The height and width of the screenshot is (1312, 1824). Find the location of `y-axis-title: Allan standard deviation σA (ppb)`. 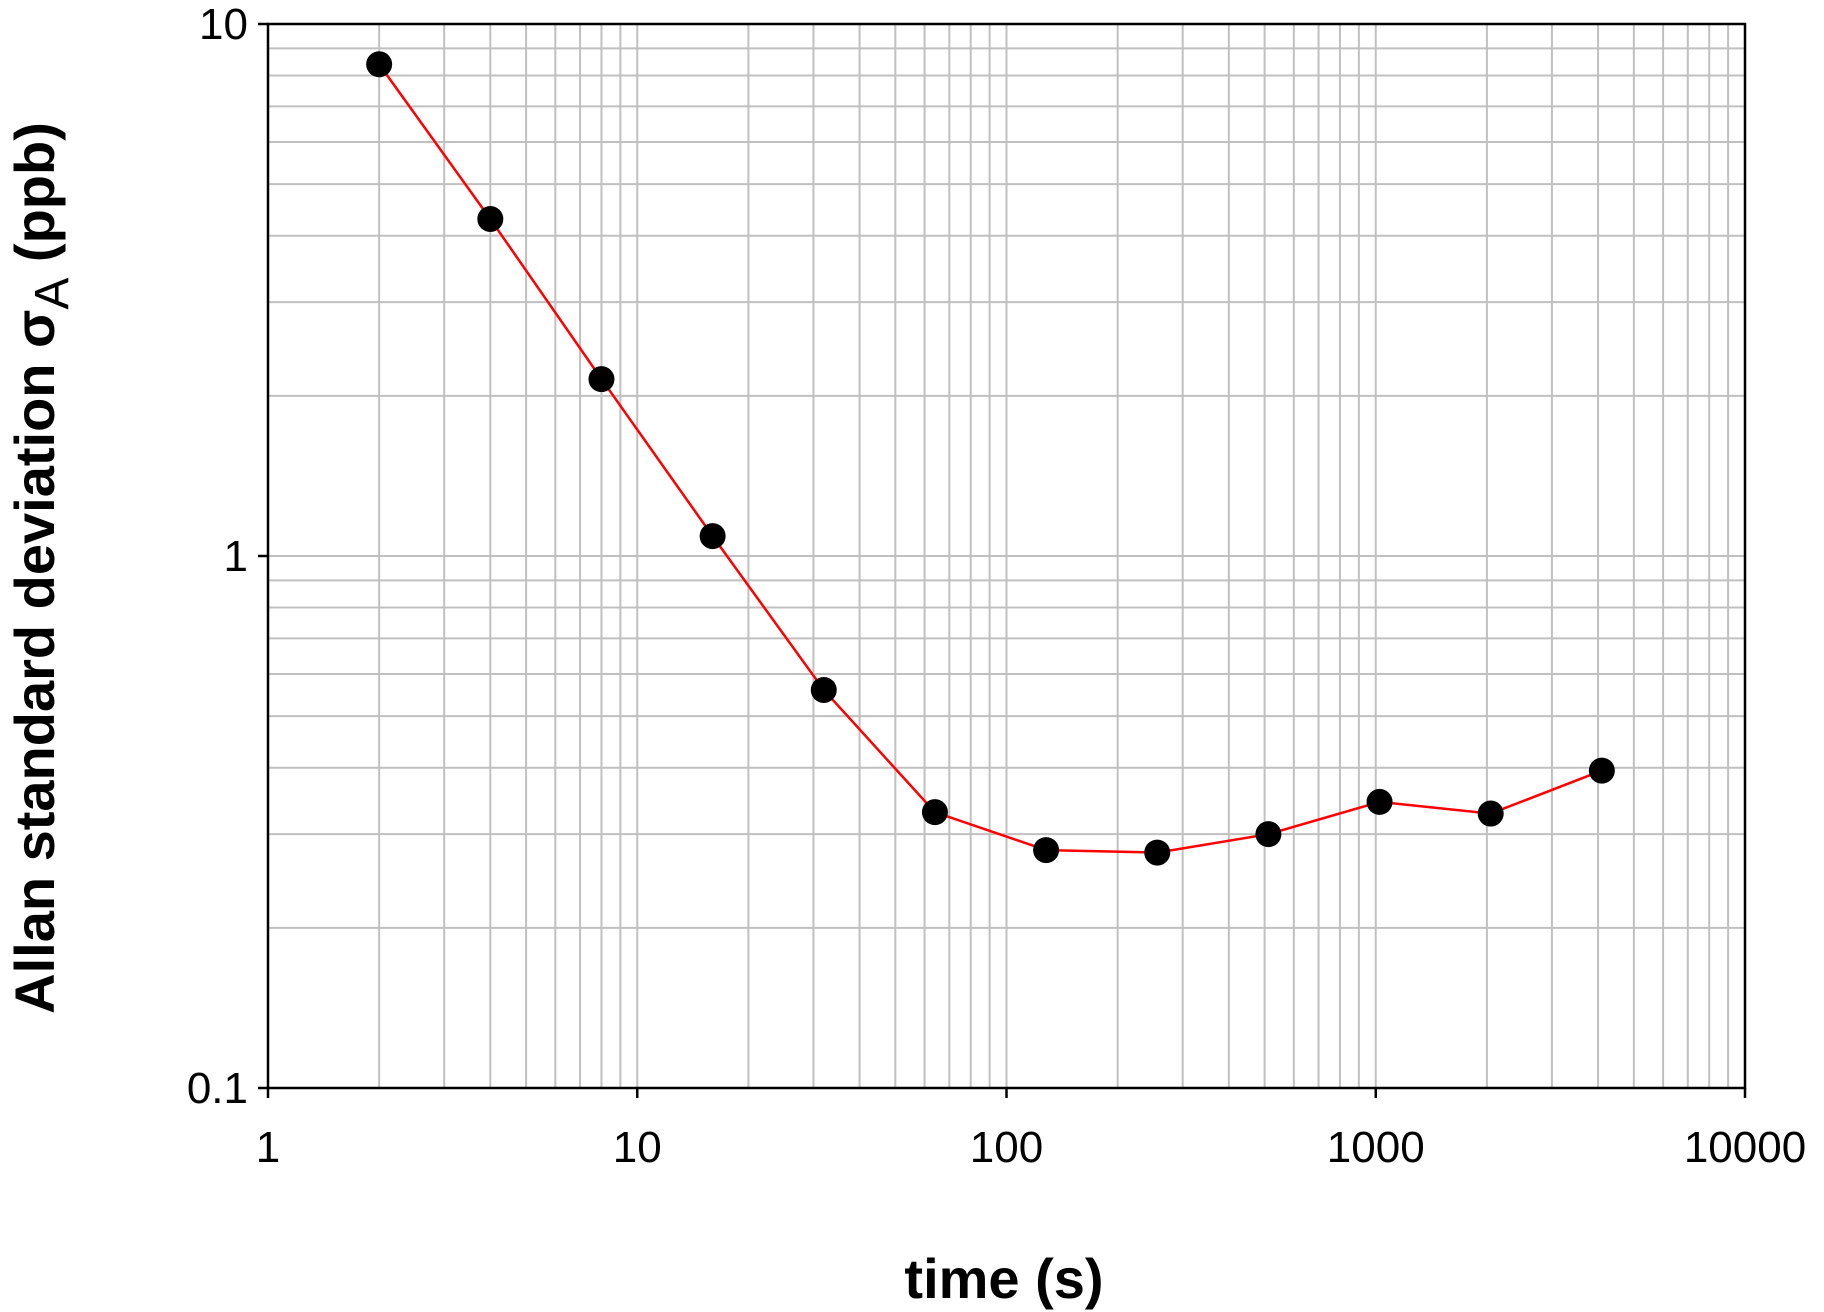

y-axis-title: Allan standard deviation σA (ppb) is located at coordinates (41, 568).